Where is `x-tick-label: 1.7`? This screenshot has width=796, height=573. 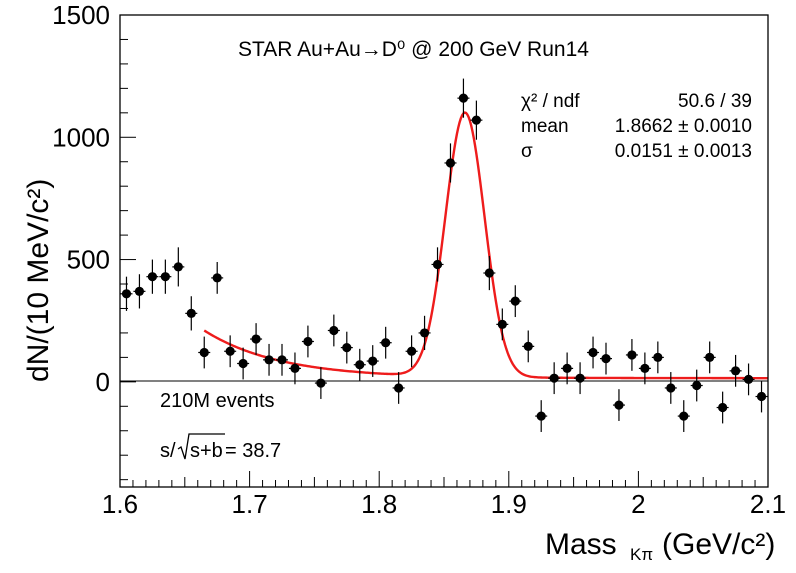
x-tick-label: 1.7 is located at coordinates (250, 504).